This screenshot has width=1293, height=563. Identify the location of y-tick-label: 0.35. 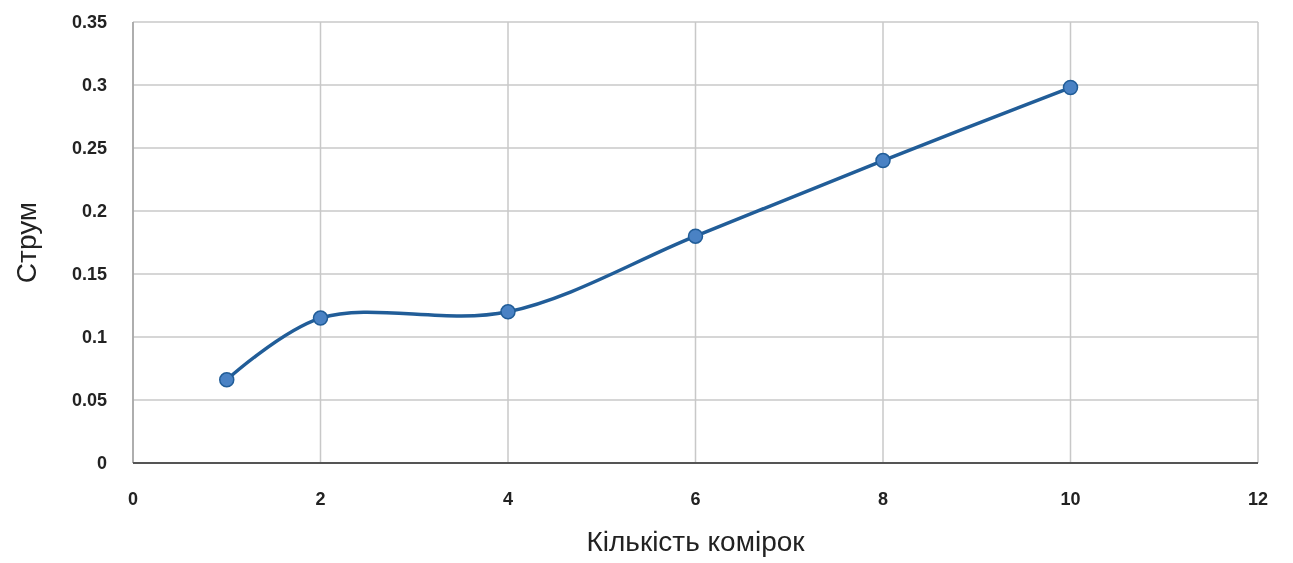
(89, 22).